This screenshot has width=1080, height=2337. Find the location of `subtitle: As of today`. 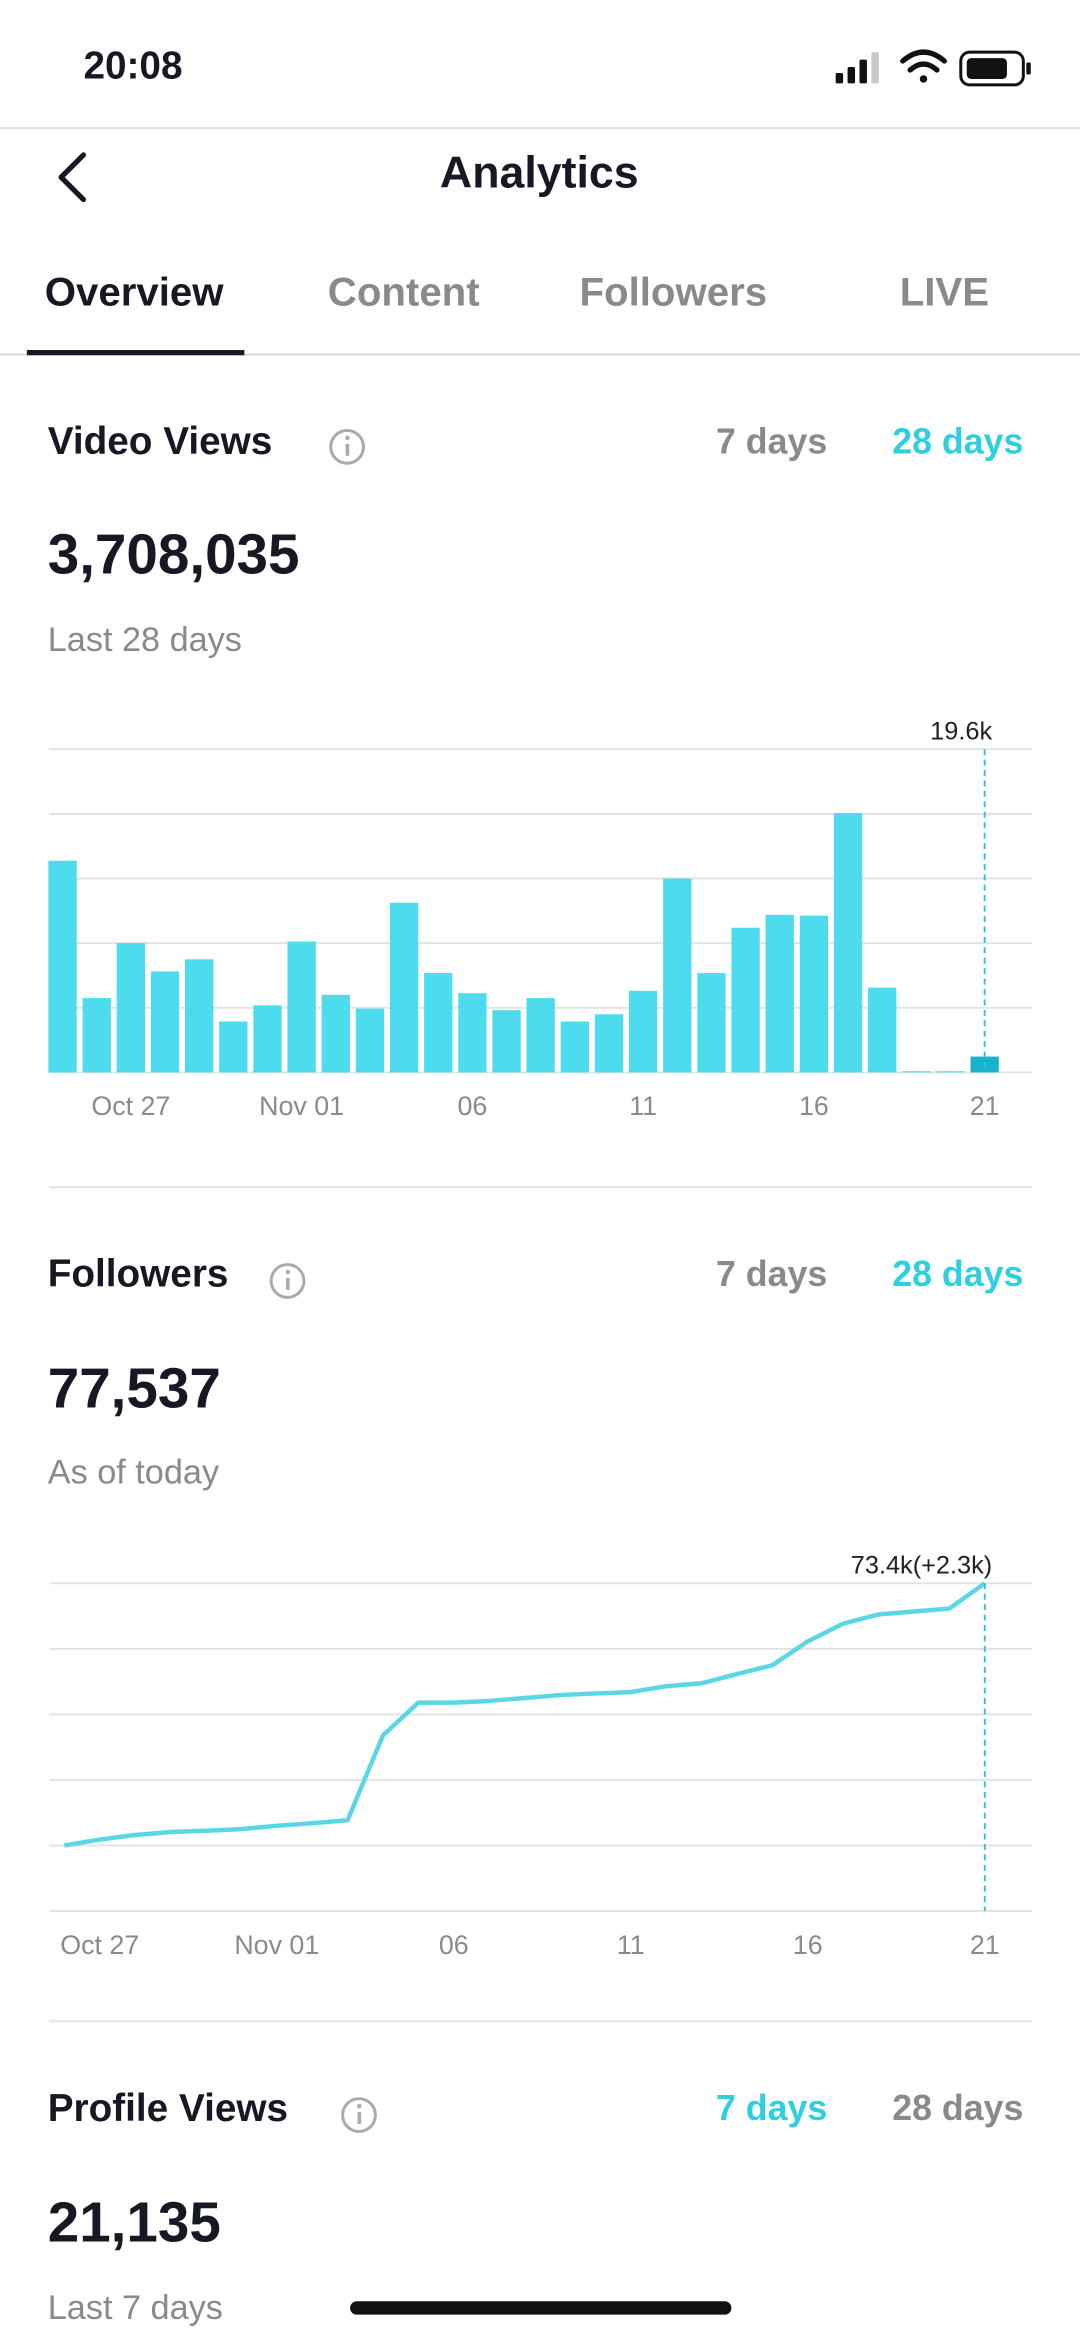

subtitle: As of today is located at coordinates (134, 1473).